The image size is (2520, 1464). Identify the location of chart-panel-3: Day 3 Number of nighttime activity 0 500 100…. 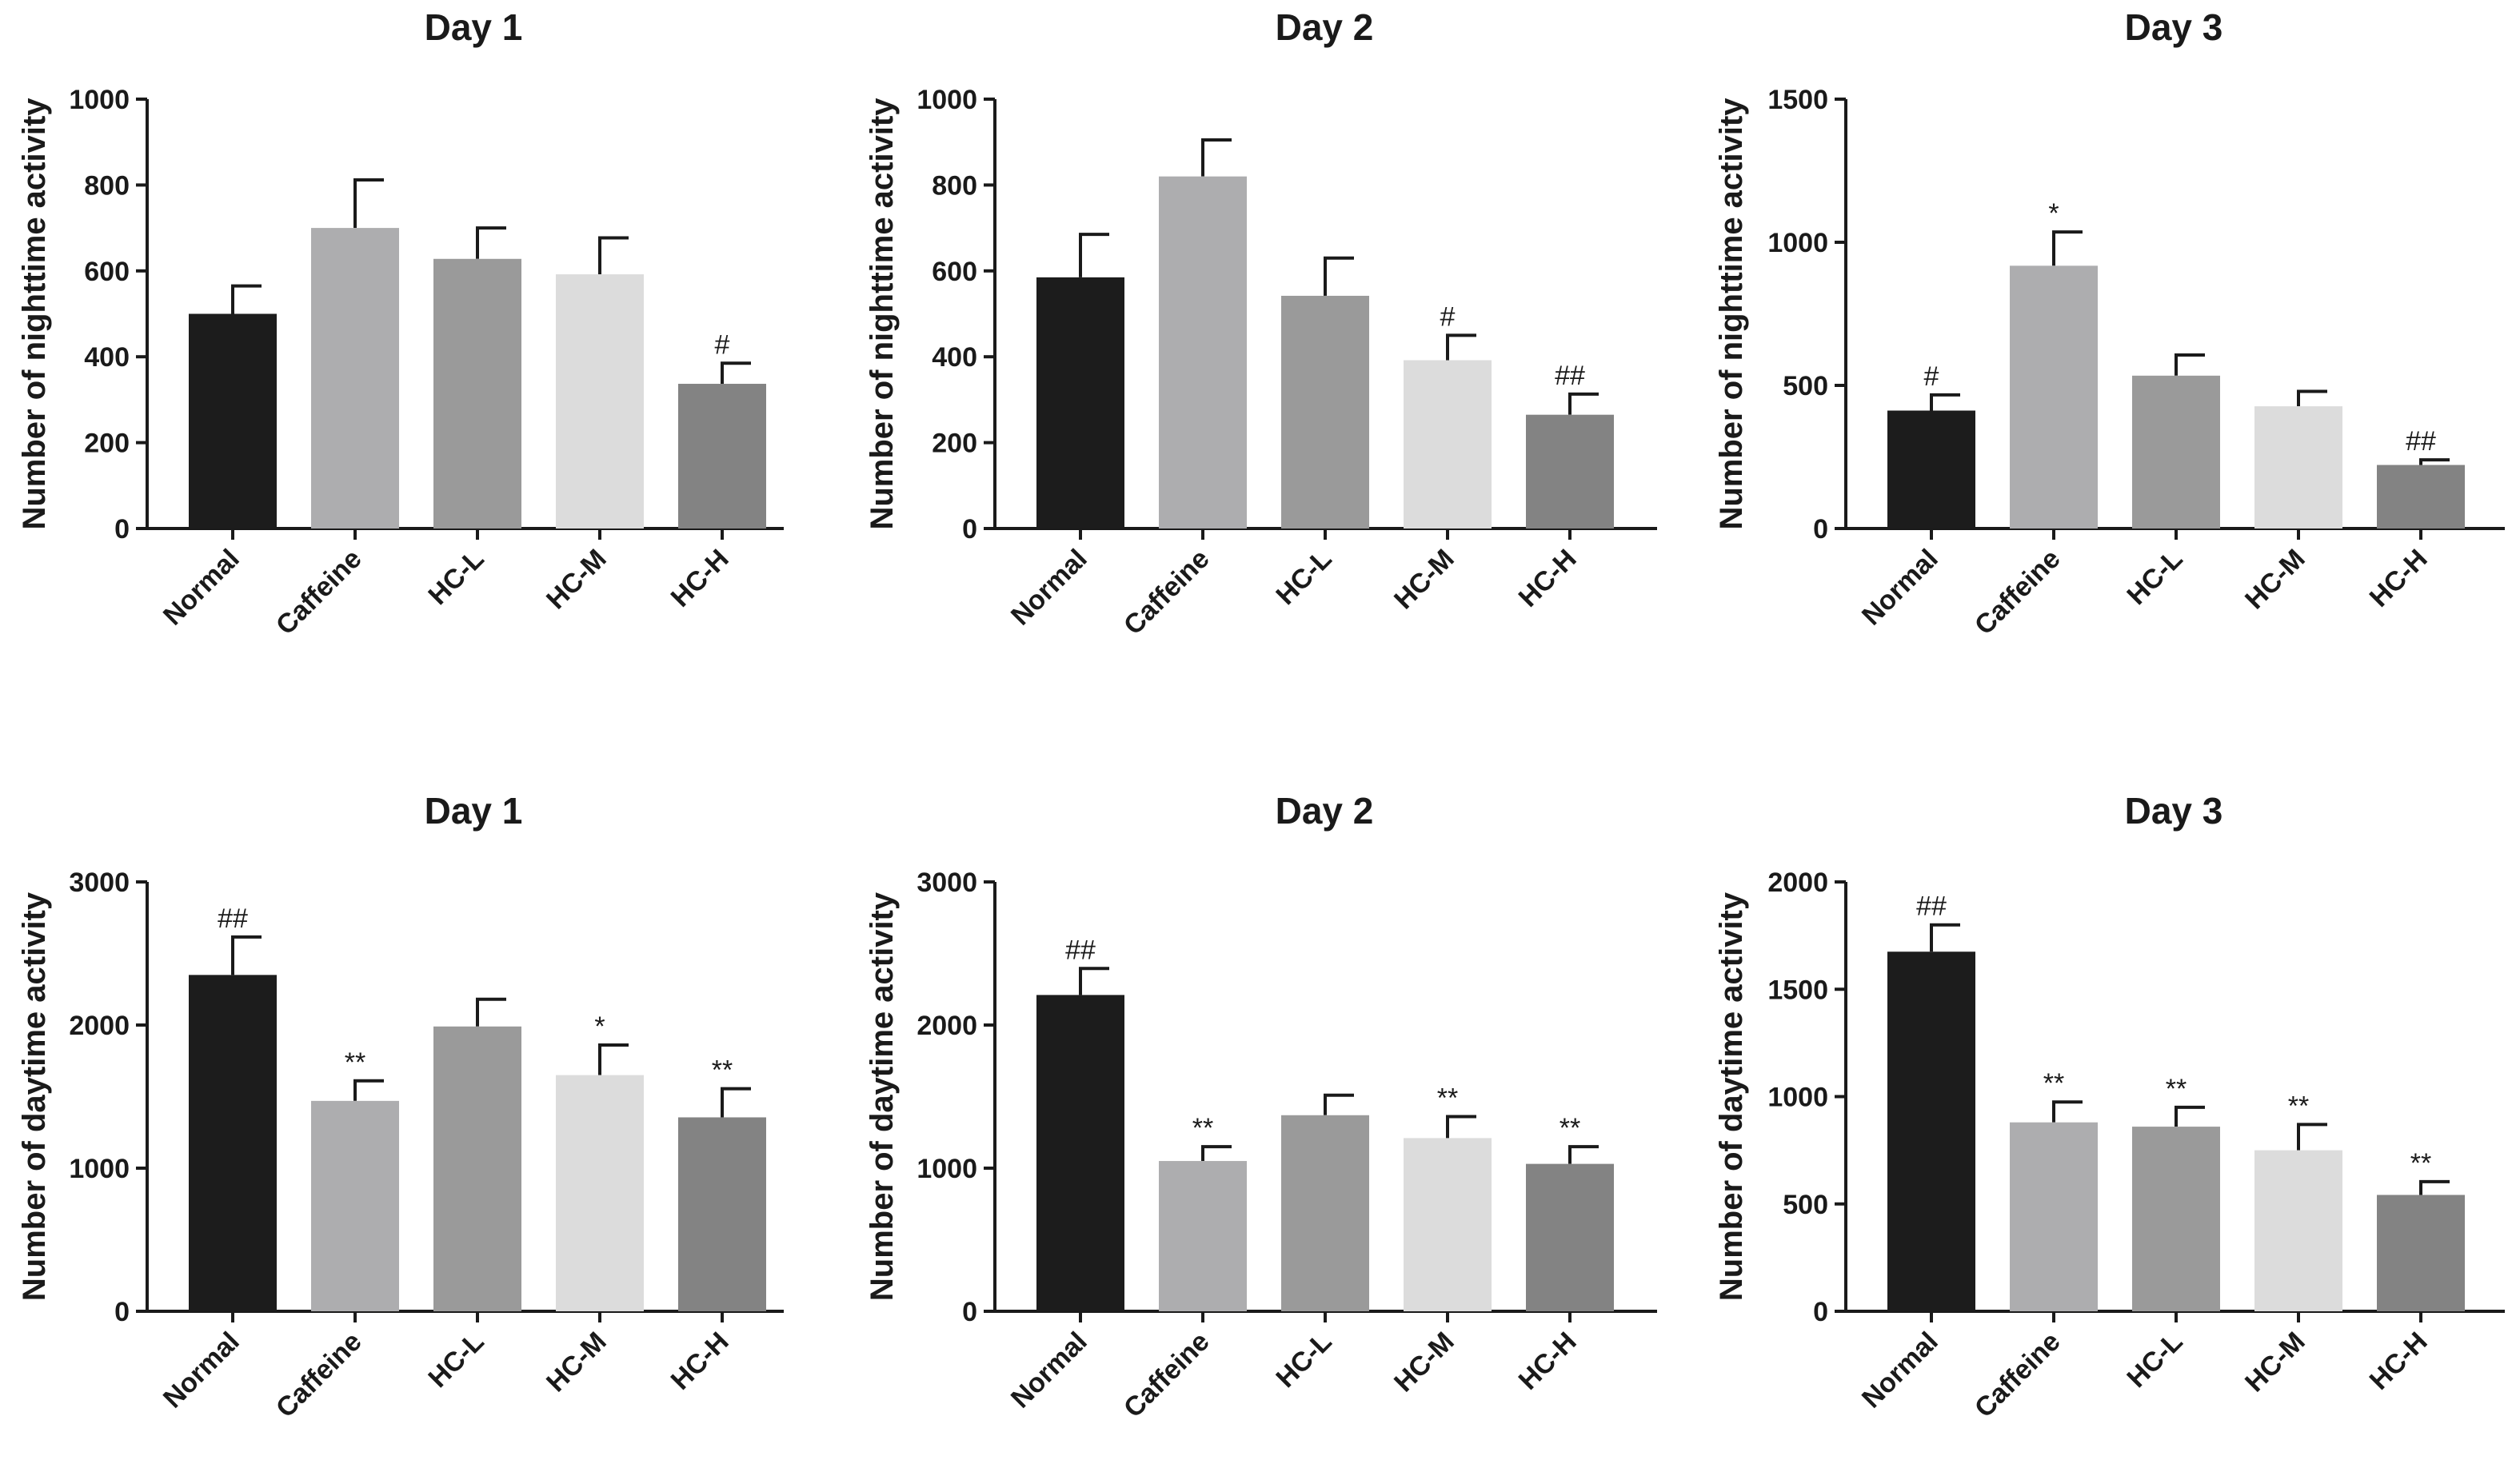
(2109, 323).